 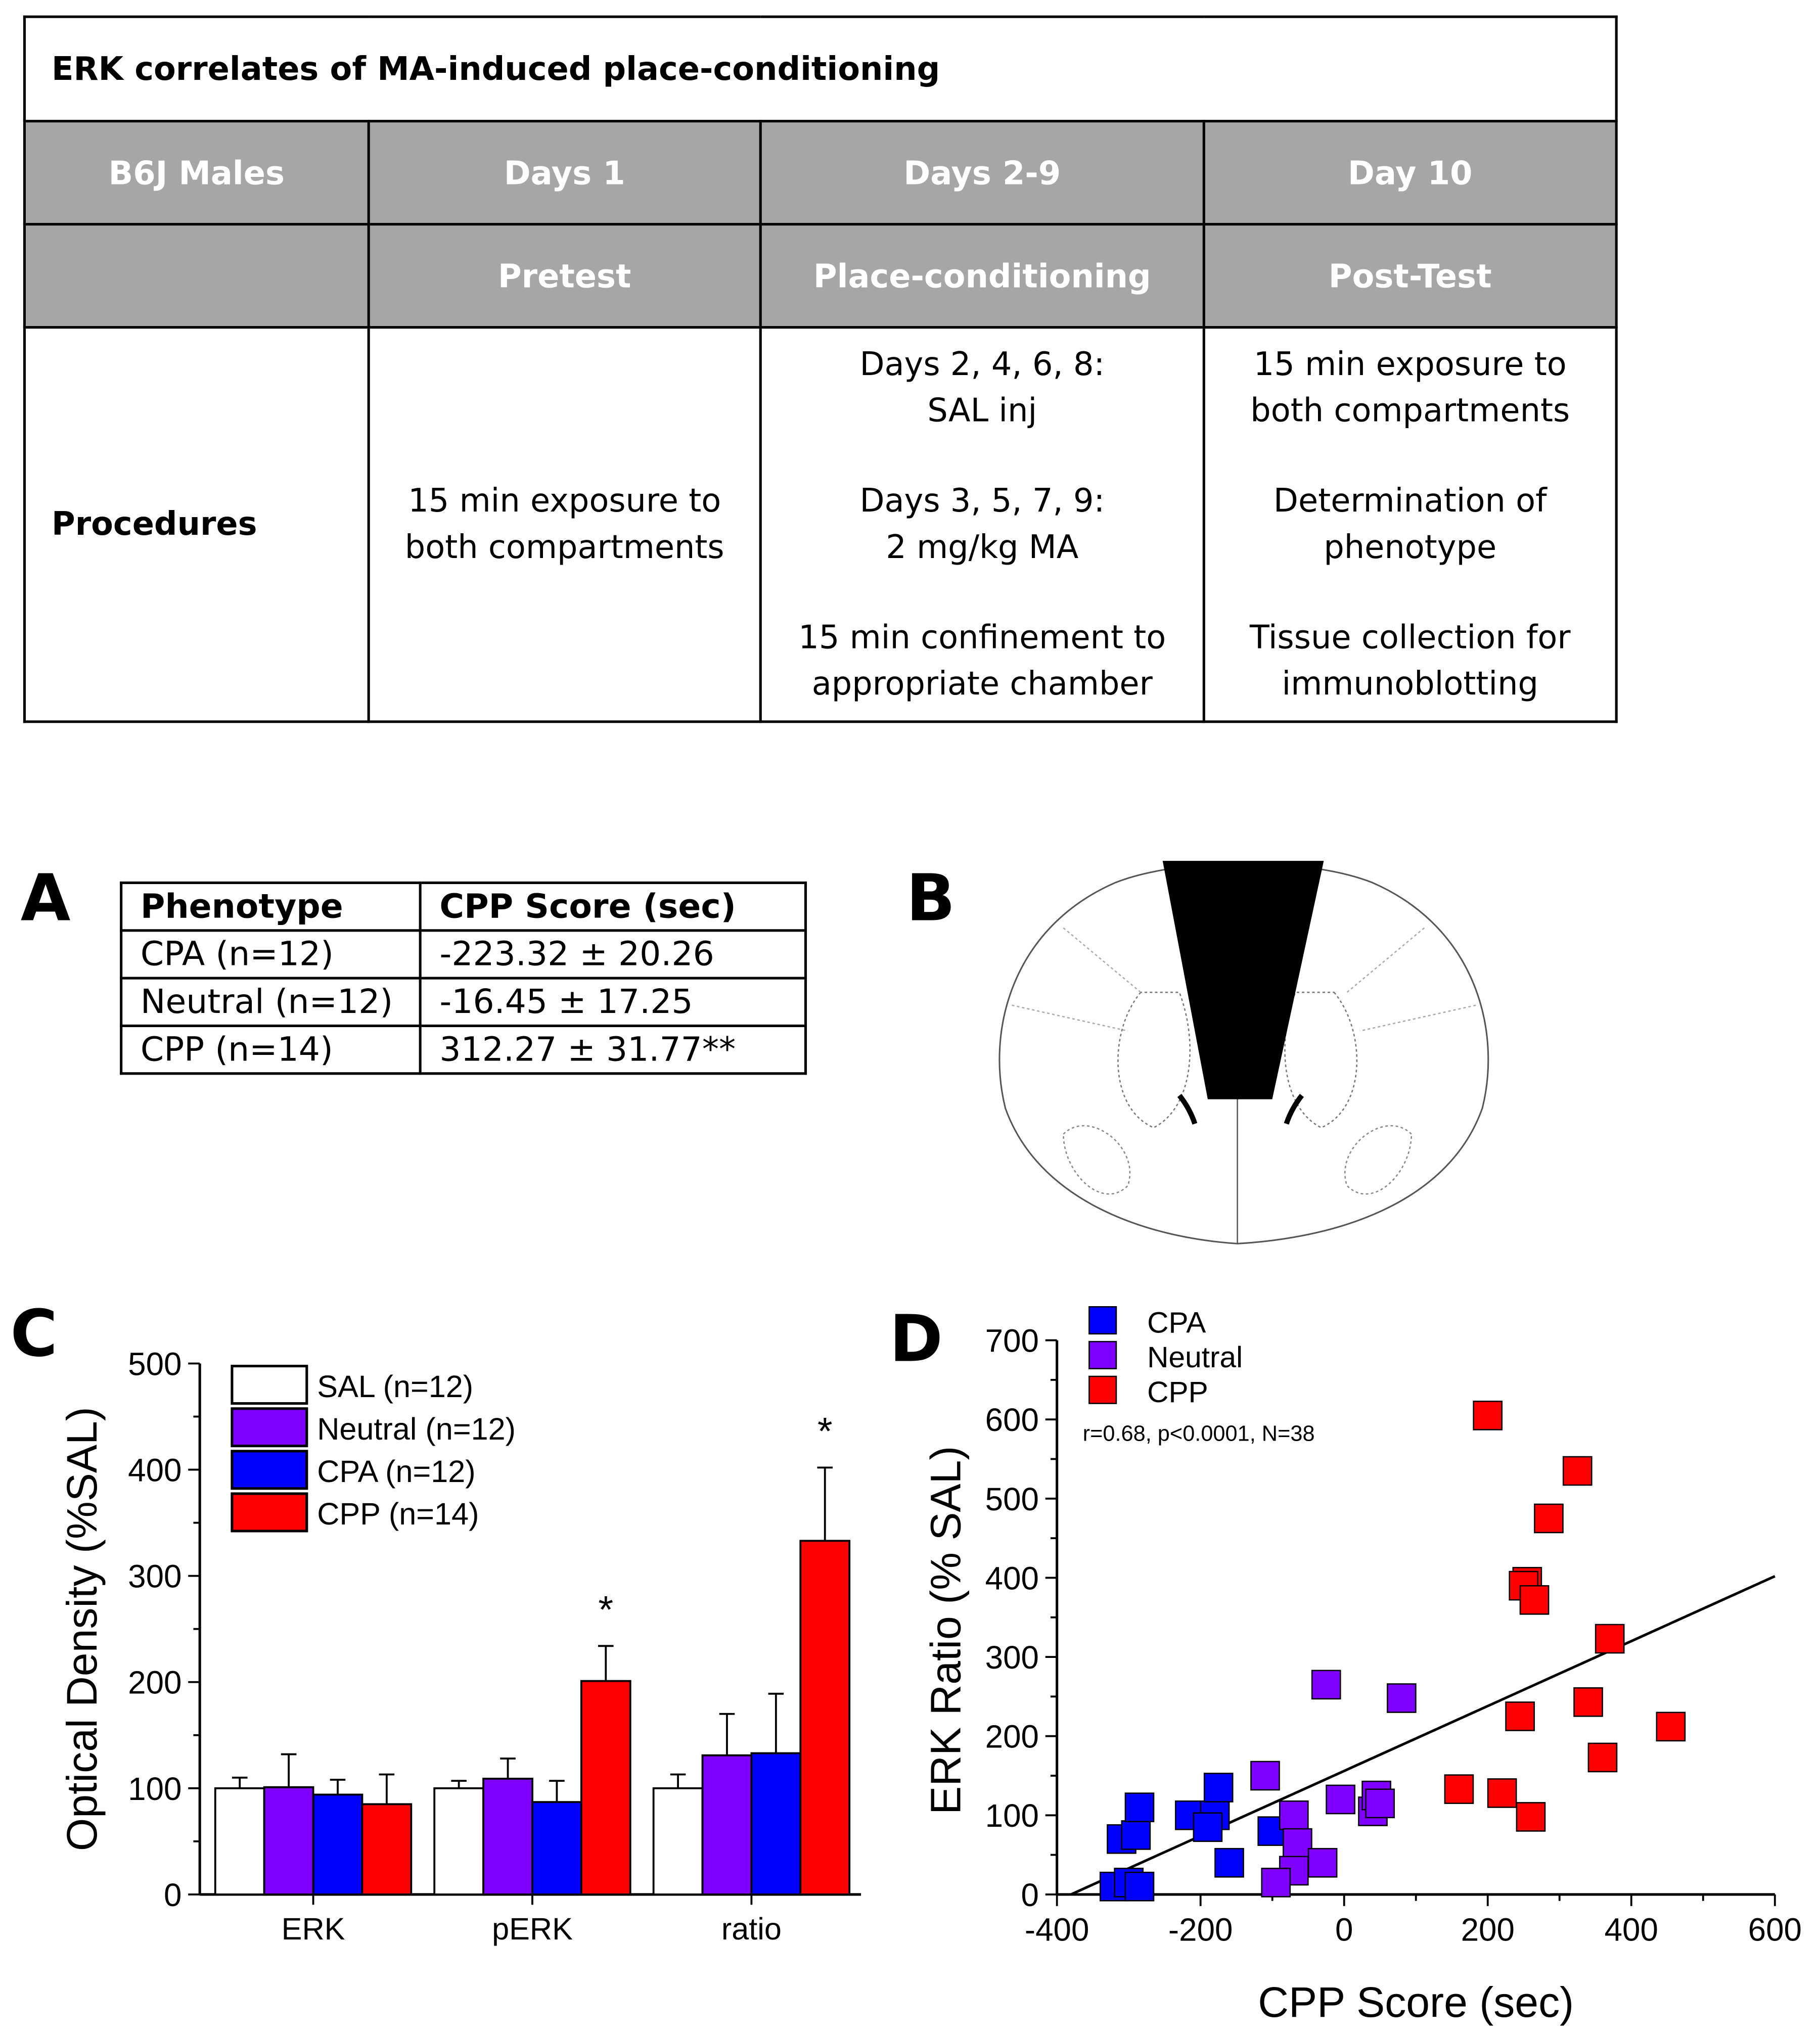 I want to click on brain-section-diagram, so click(x=1243, y=1052).